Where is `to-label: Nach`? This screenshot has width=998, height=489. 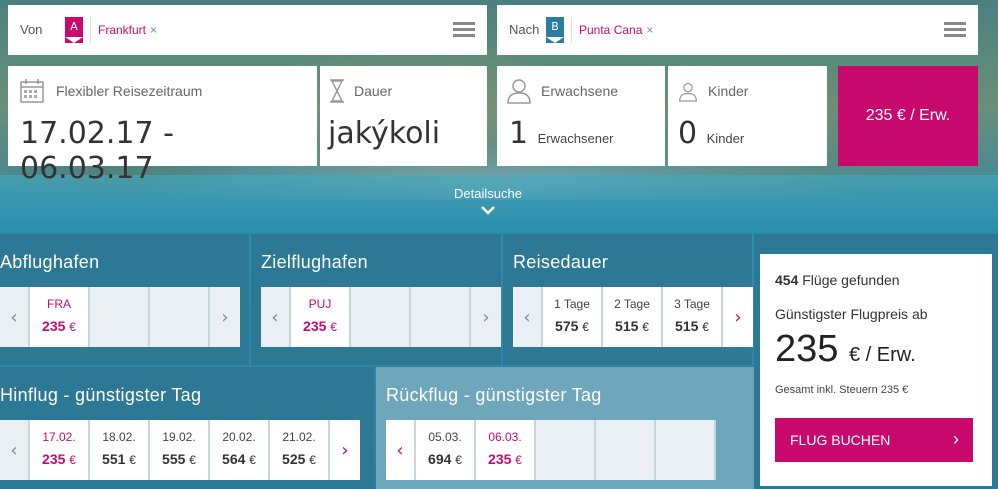 to-label: Nach is located at coordinates (524, 29).